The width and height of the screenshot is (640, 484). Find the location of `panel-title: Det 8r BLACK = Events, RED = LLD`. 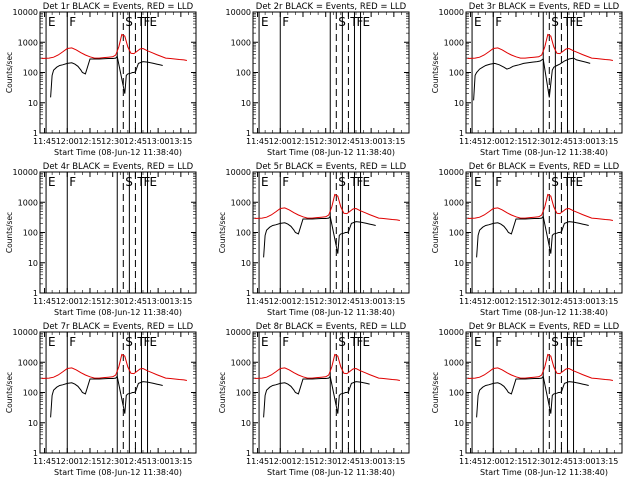

panel-title: Det 8r BLACK = Events, RED = LLD is located at coordinates (331, 327).